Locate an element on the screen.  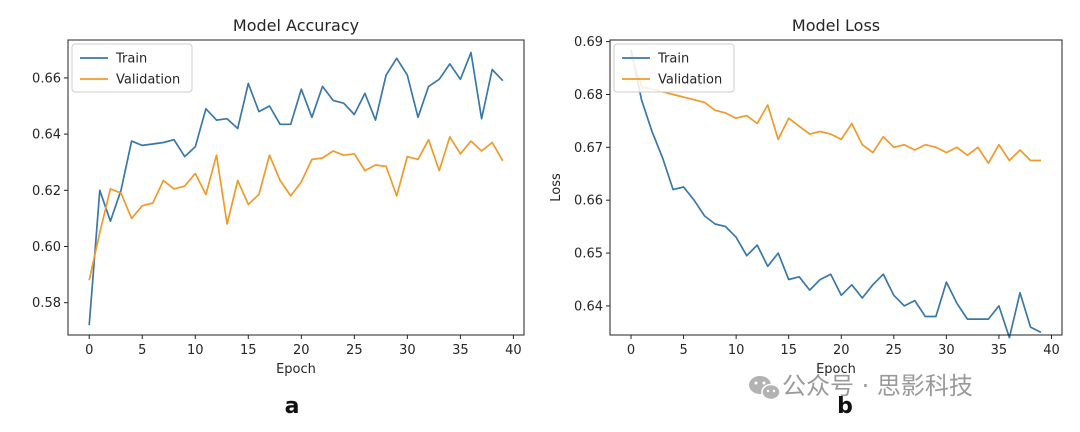
watermark: 公众号 · 思影科技 is located at coordinates (861, 386).